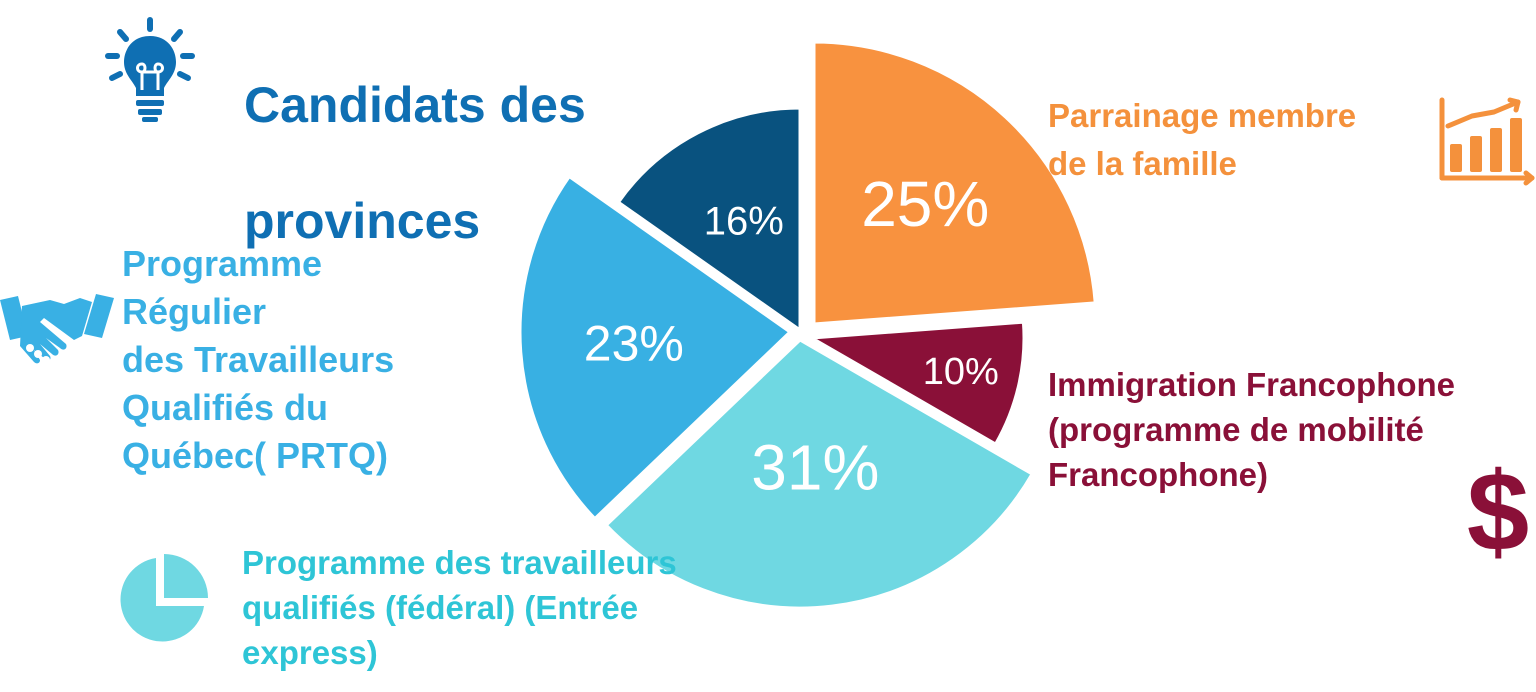  Describe the element at coordinates (634, 344) in the screenshot. I see `pie-data-label-programme-r-gulier-des-travailleurs-qualifi-s-du-qu-bec-prtq: 23%` at that location.